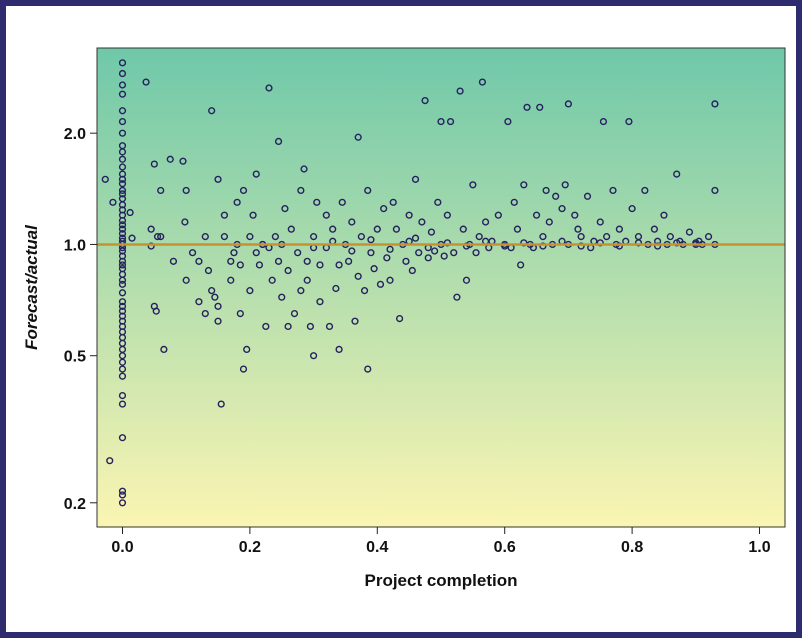  Describe the element at coordinates (759, 547) in the screenshot. I see `x-tick-label: 1.0` at that location.